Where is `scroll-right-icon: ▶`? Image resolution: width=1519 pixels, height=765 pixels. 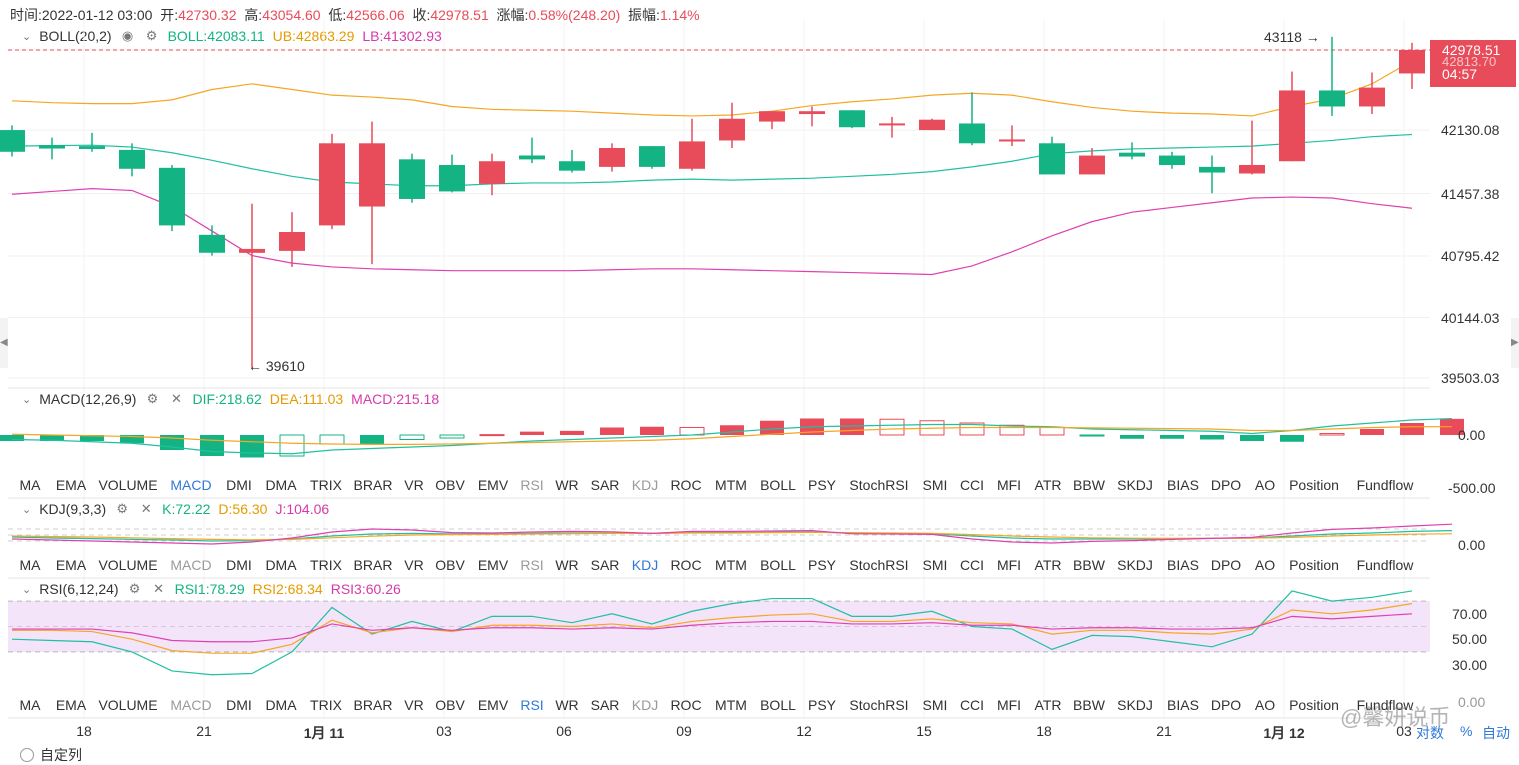
scroll-right-icon: ▶ is located at coordinates (1515, 343).